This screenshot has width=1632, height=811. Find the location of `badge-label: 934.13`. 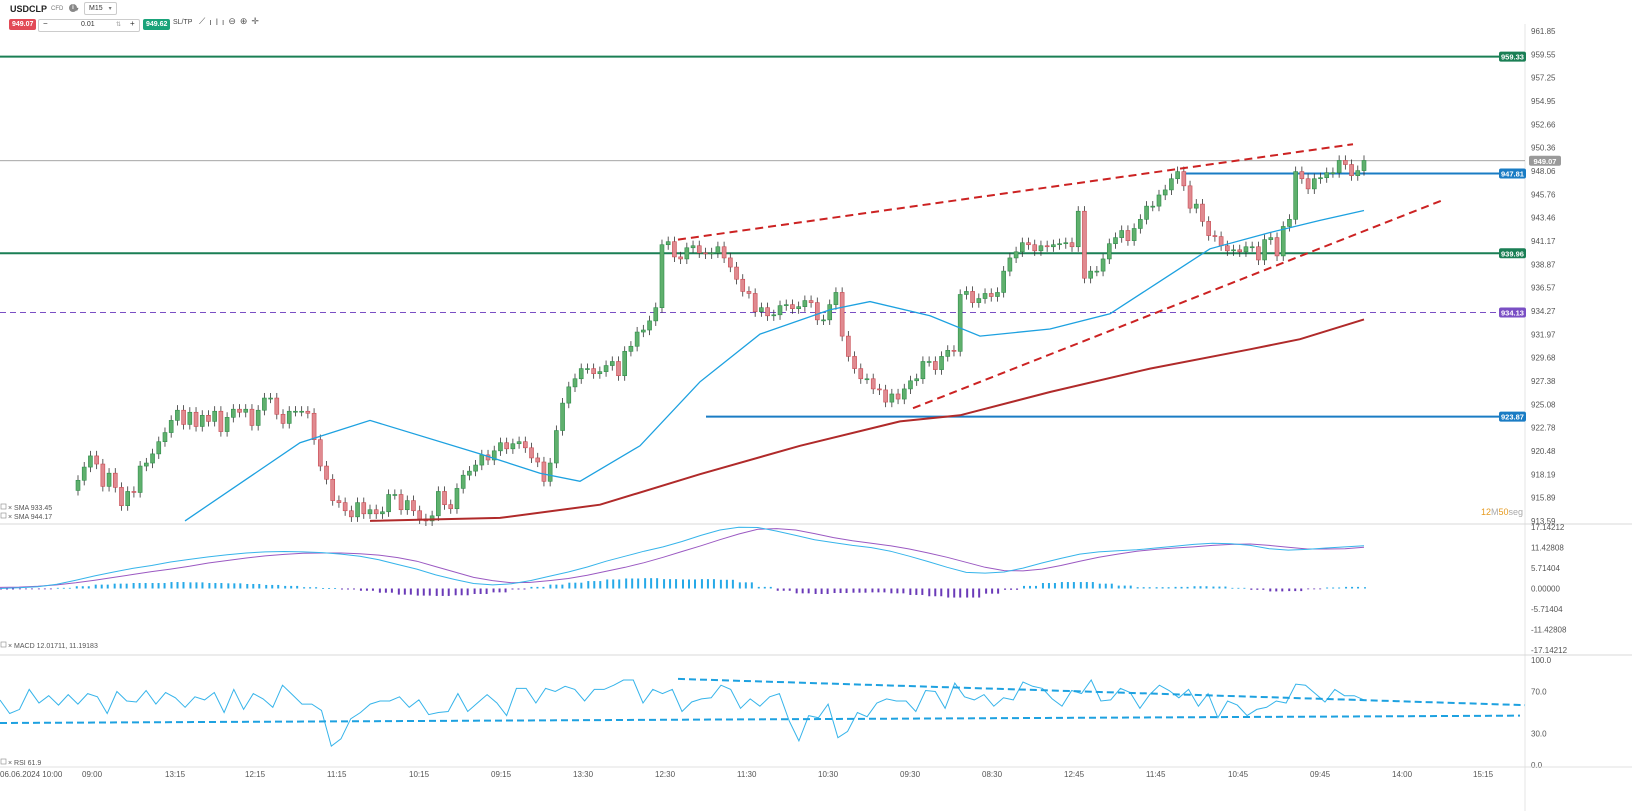

badge-label: 934.13 is located at coordinates (1512, 312).